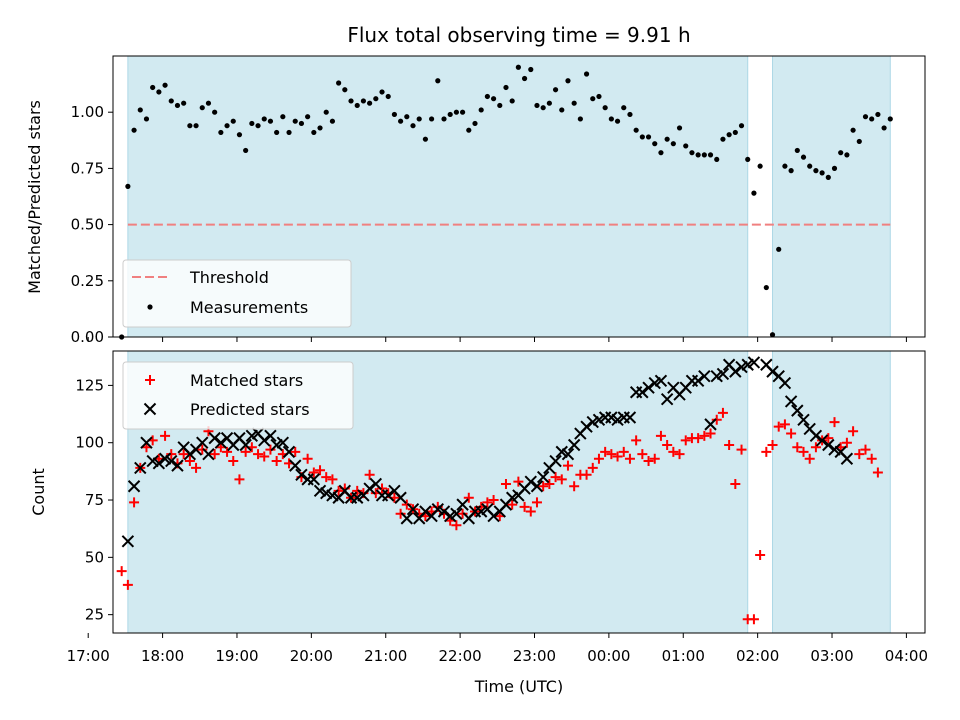  I want to click on x-tick-label: 17:00, so click(88, 656).